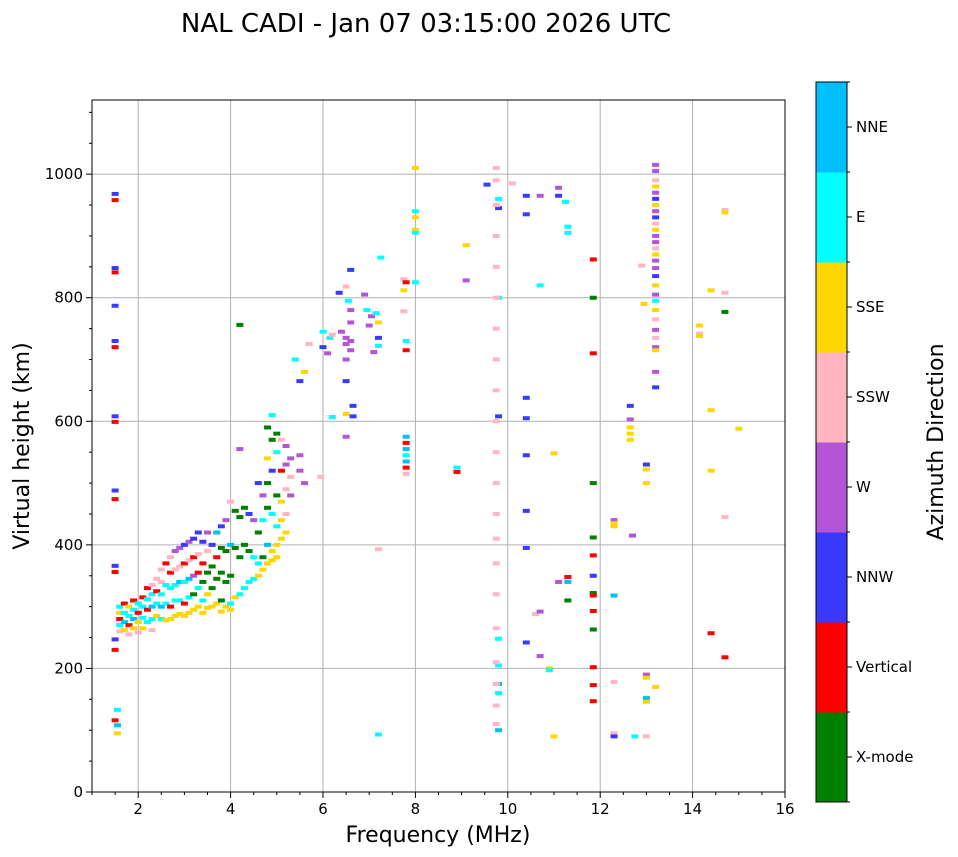  I want to click on x-tick-label: 6, so click(323, 809).